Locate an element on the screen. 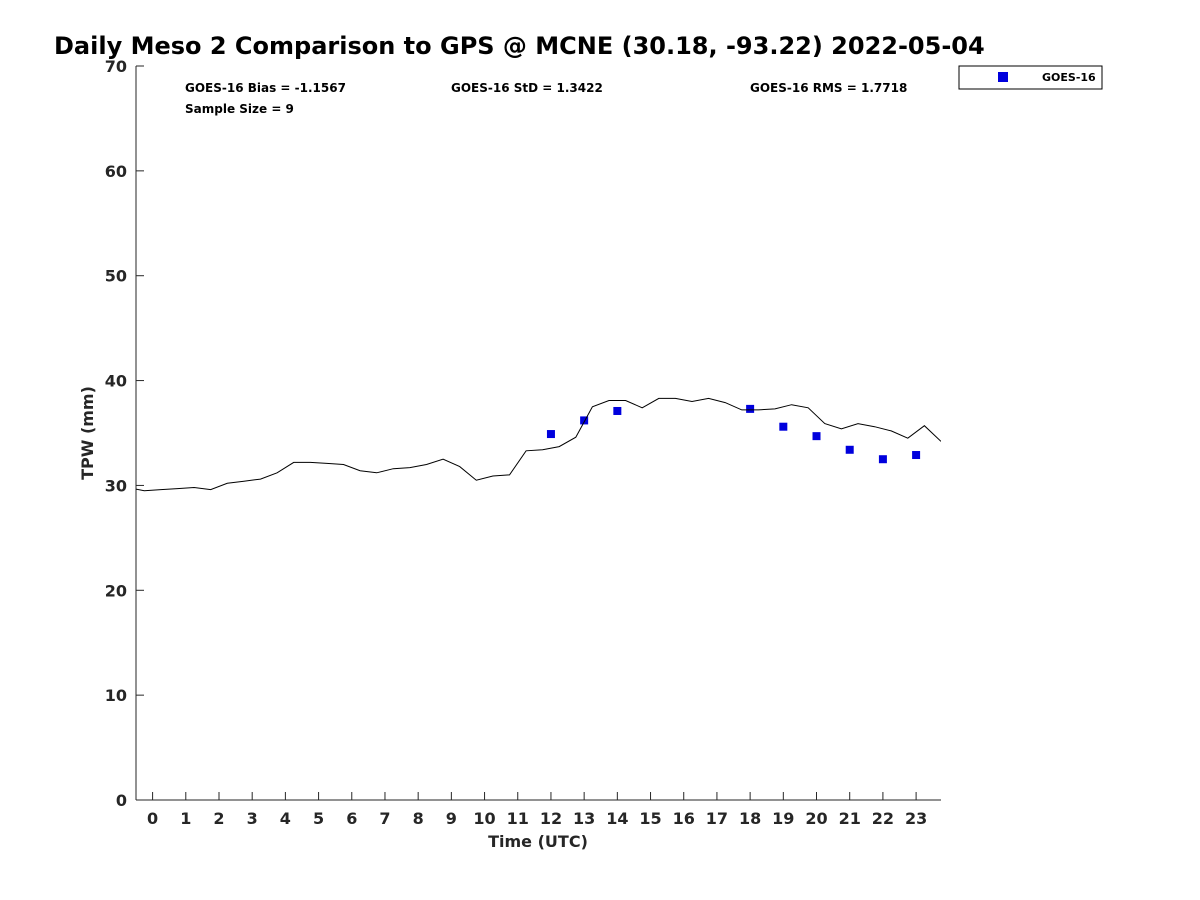  y-tick-label: 70 is located at coordinates (116, 66).